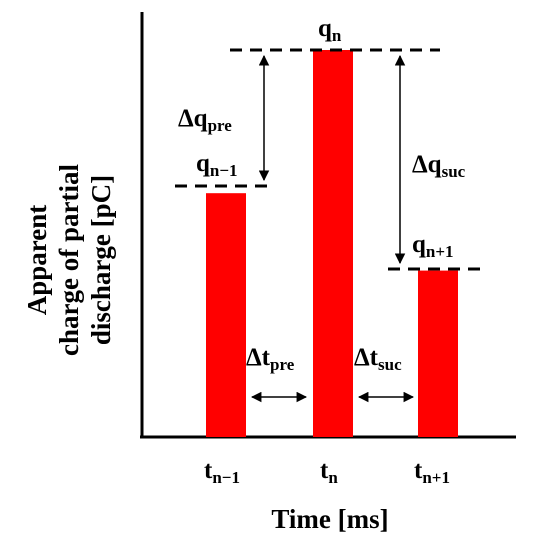 The image size is (550, 549). What do you see at coordinates (329, 519) in the screenshot?
I see `x-axis-label: Time [ms]` at bounding box center [329, 519].